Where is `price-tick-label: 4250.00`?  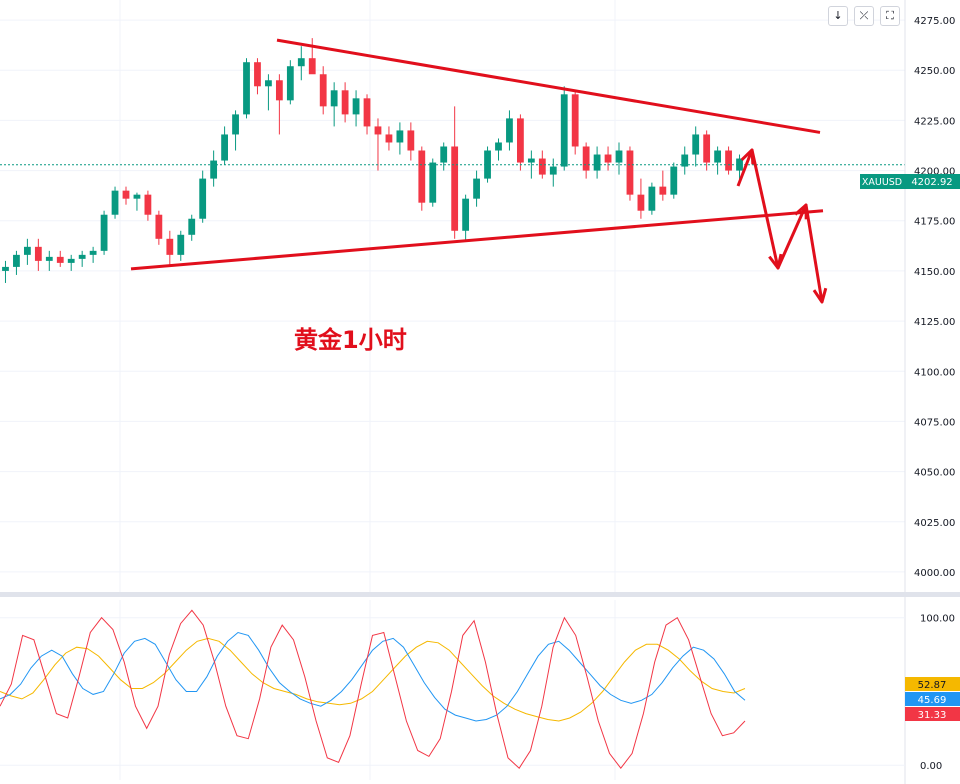 price-tick-label: 4250.00 is located at coordinates (934, 71).